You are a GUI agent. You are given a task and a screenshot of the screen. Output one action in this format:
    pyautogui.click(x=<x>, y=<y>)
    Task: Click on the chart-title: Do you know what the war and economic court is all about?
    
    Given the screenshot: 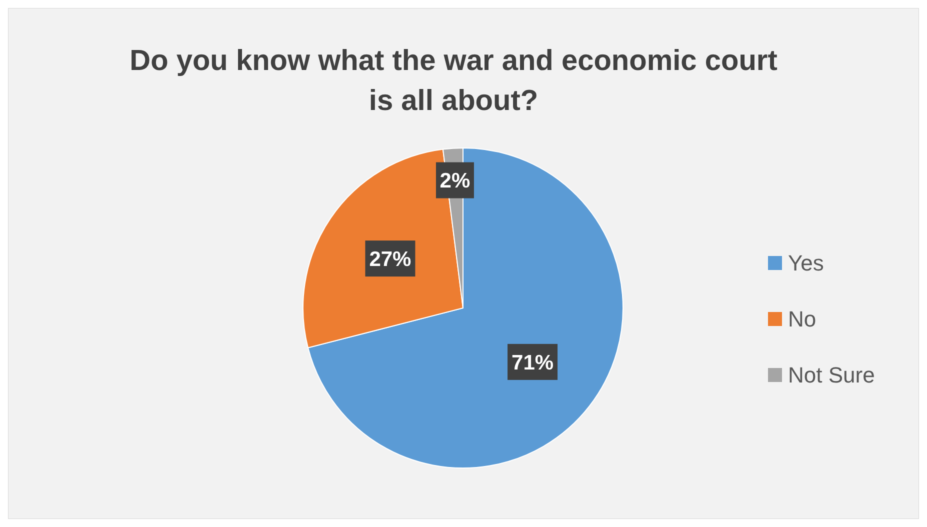 What is the action you would take?
    pyautogui.click(x=454, y=81)
    